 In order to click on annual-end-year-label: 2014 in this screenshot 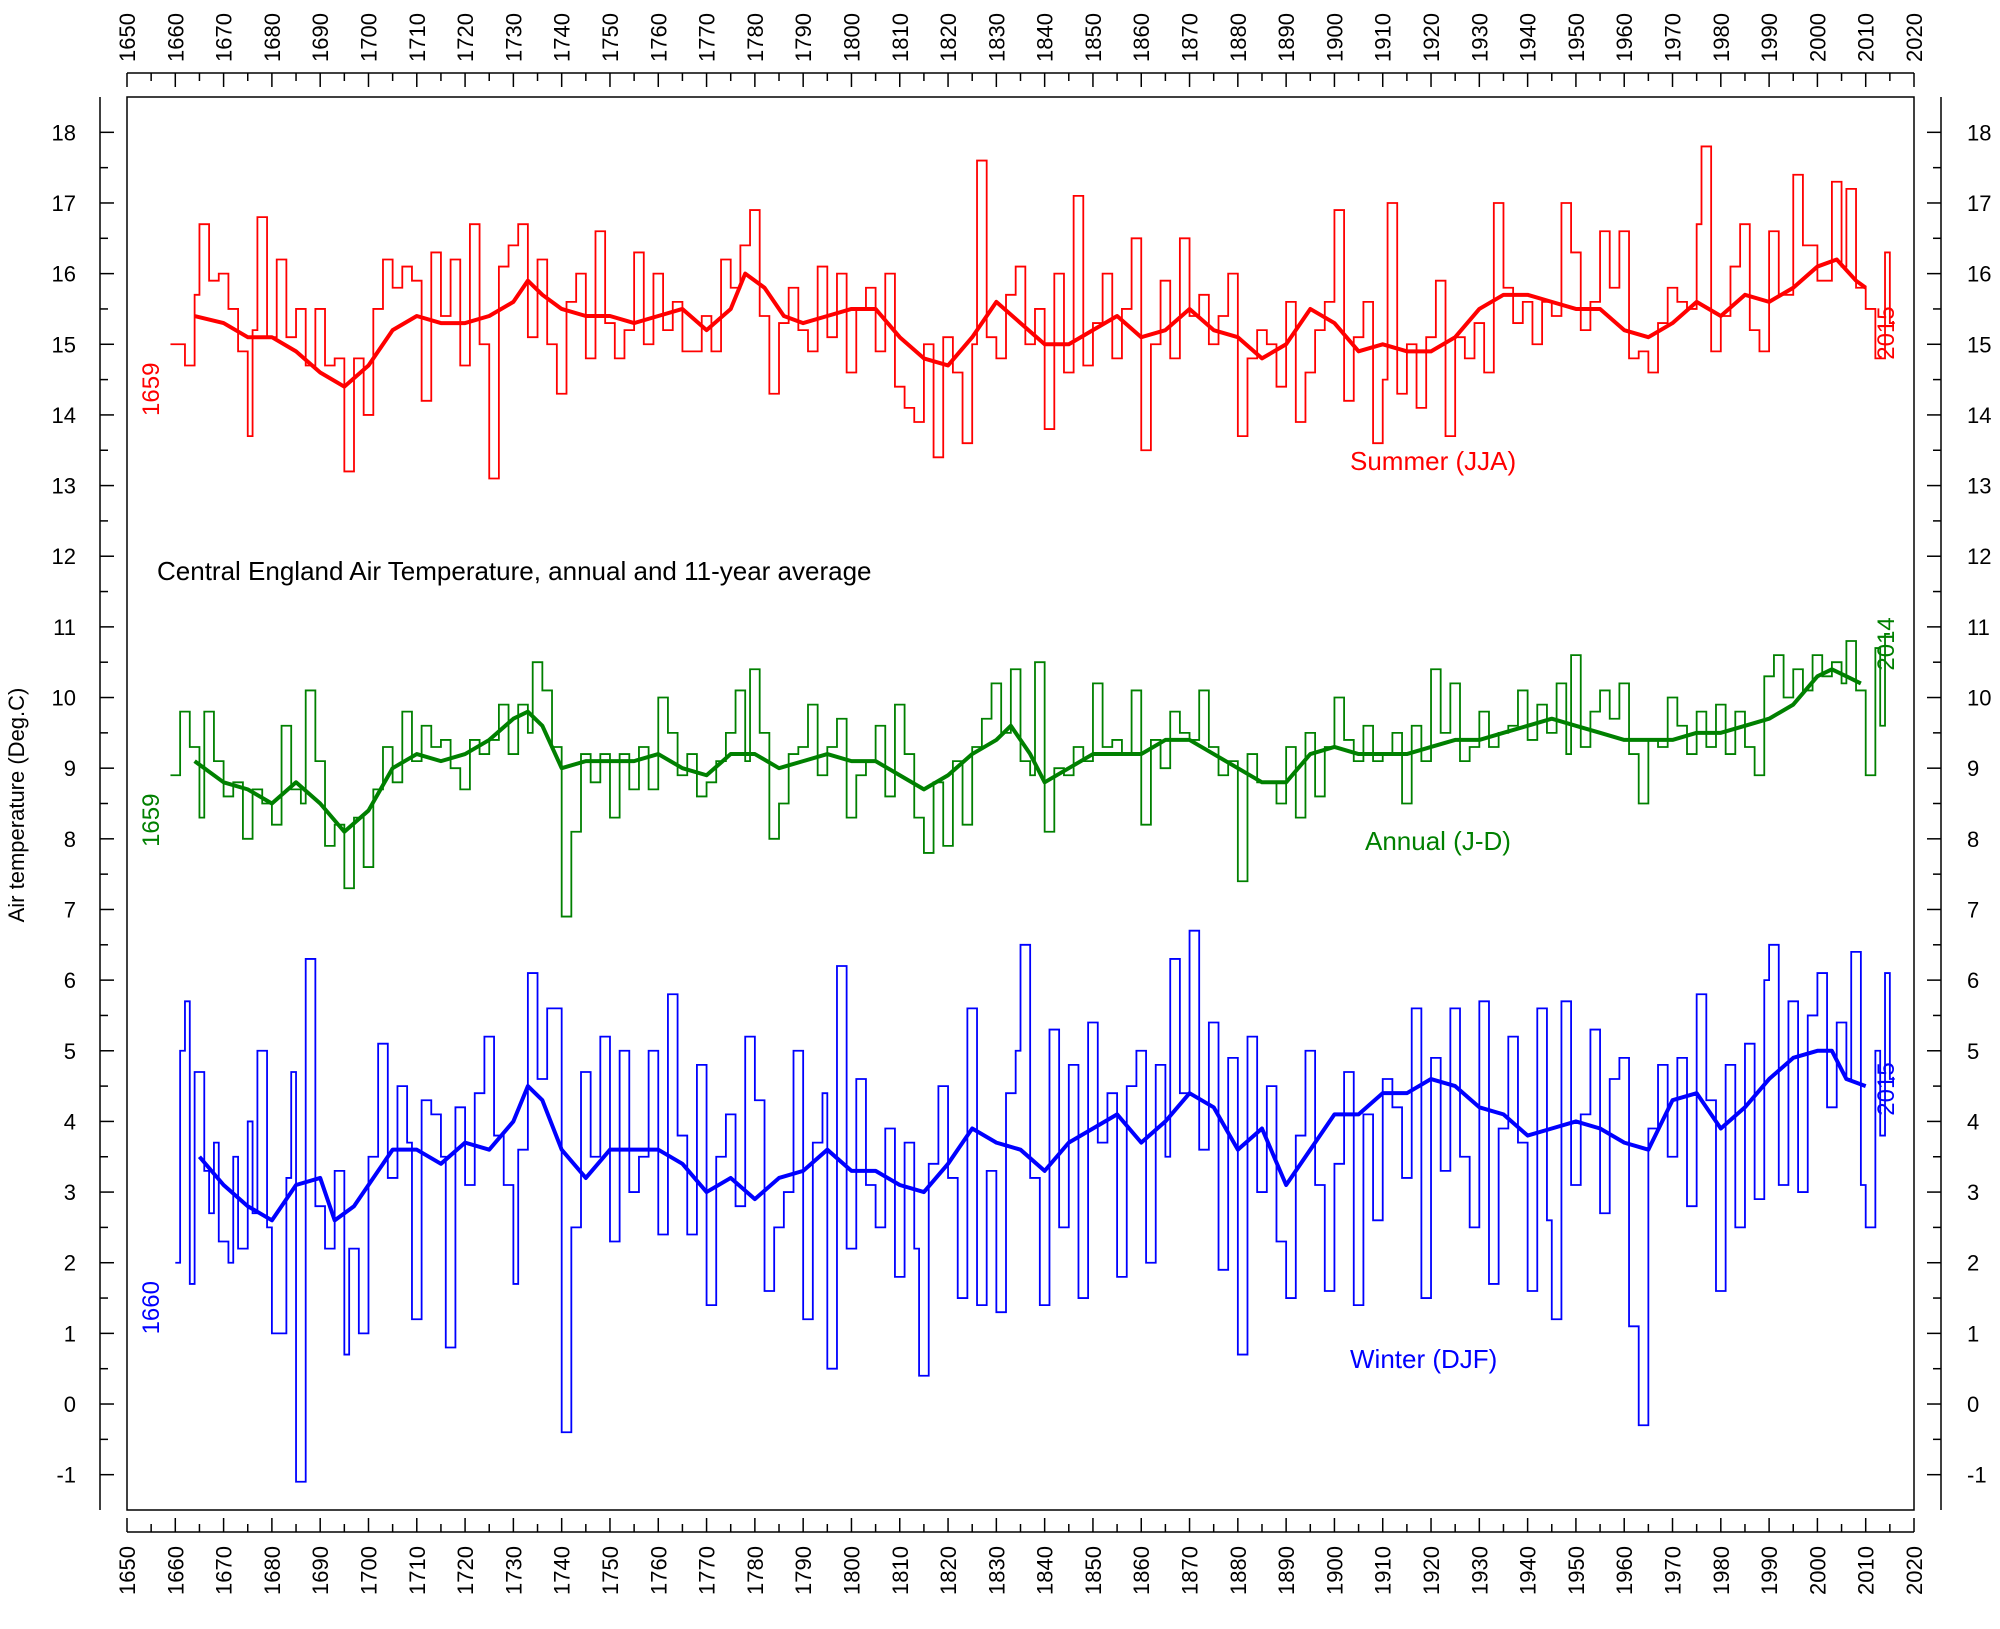, I will do `click(1886, 643)`.